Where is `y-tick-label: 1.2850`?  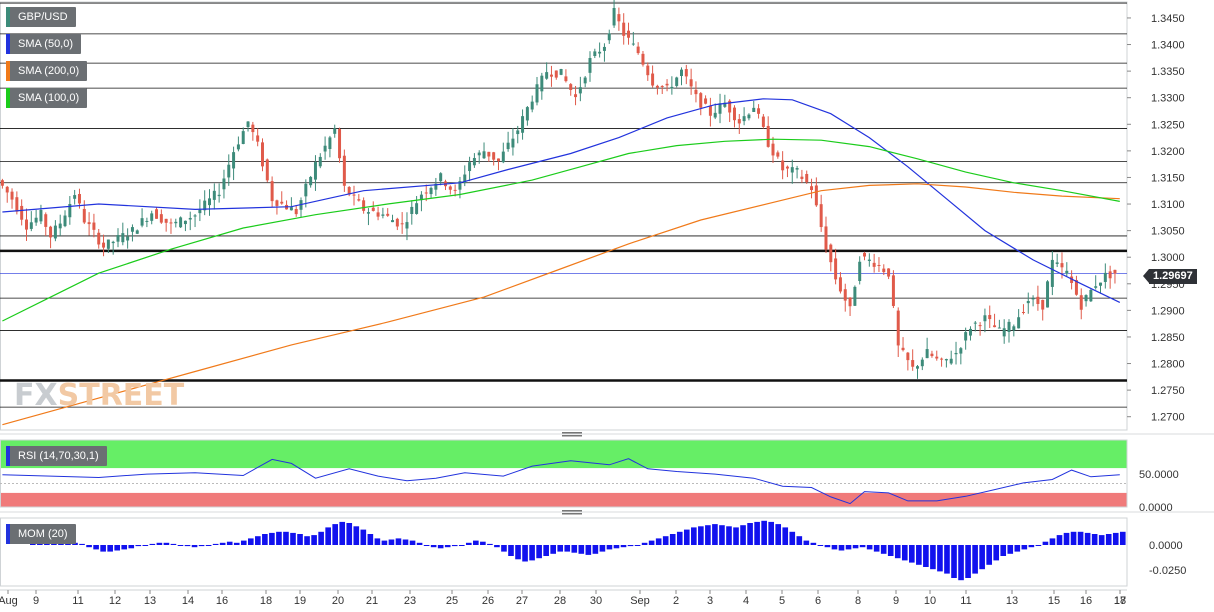
y-tick-label: 1.2850 is located at coordinates (1168, 338).